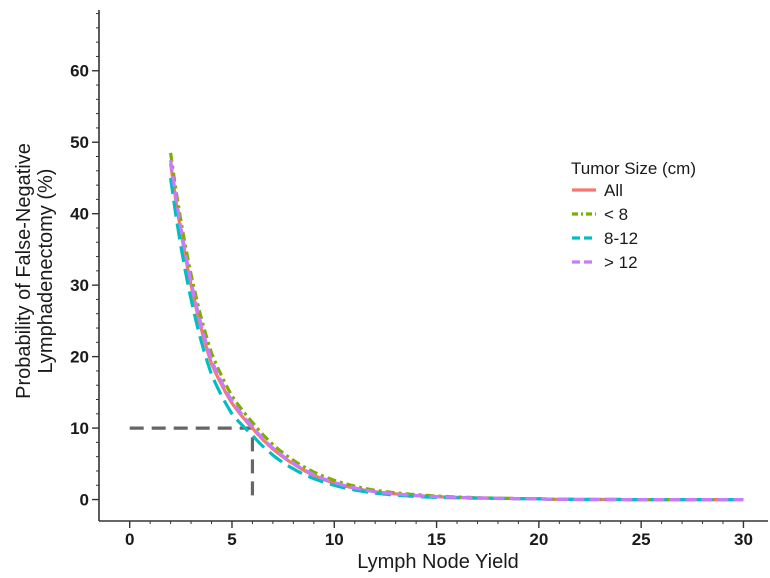 The image size is (770, 578). What do you see at coordinates (24, 271) in the screenshot?
I see `y-axis-title-line-1: Probability of False-Negative` at bounding box center [24, 271].